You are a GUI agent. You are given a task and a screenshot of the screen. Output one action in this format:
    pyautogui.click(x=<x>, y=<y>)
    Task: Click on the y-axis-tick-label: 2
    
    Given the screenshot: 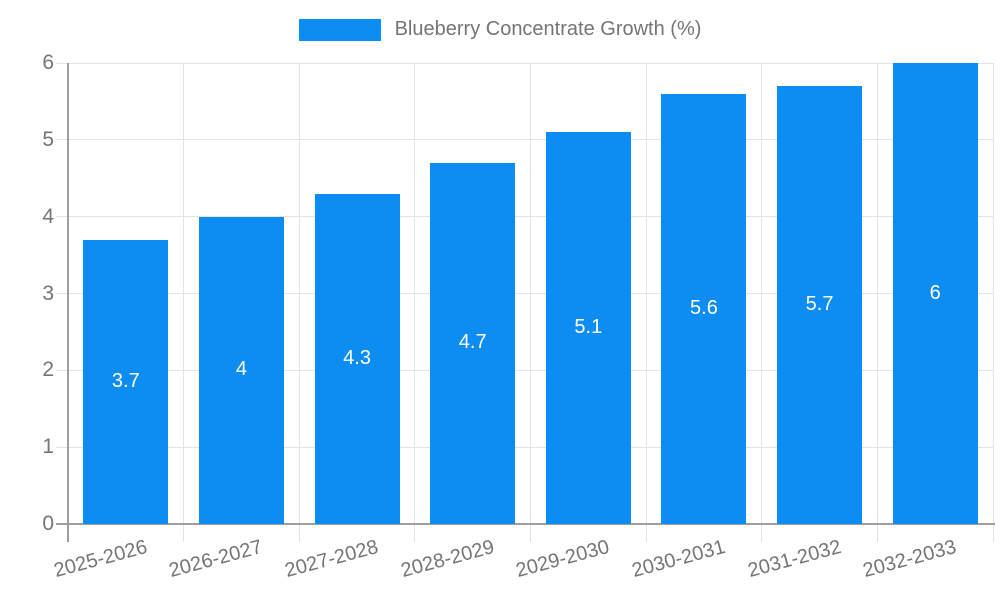 What is the action you would take?
    pyautogui.click(x=48, y=370)
    